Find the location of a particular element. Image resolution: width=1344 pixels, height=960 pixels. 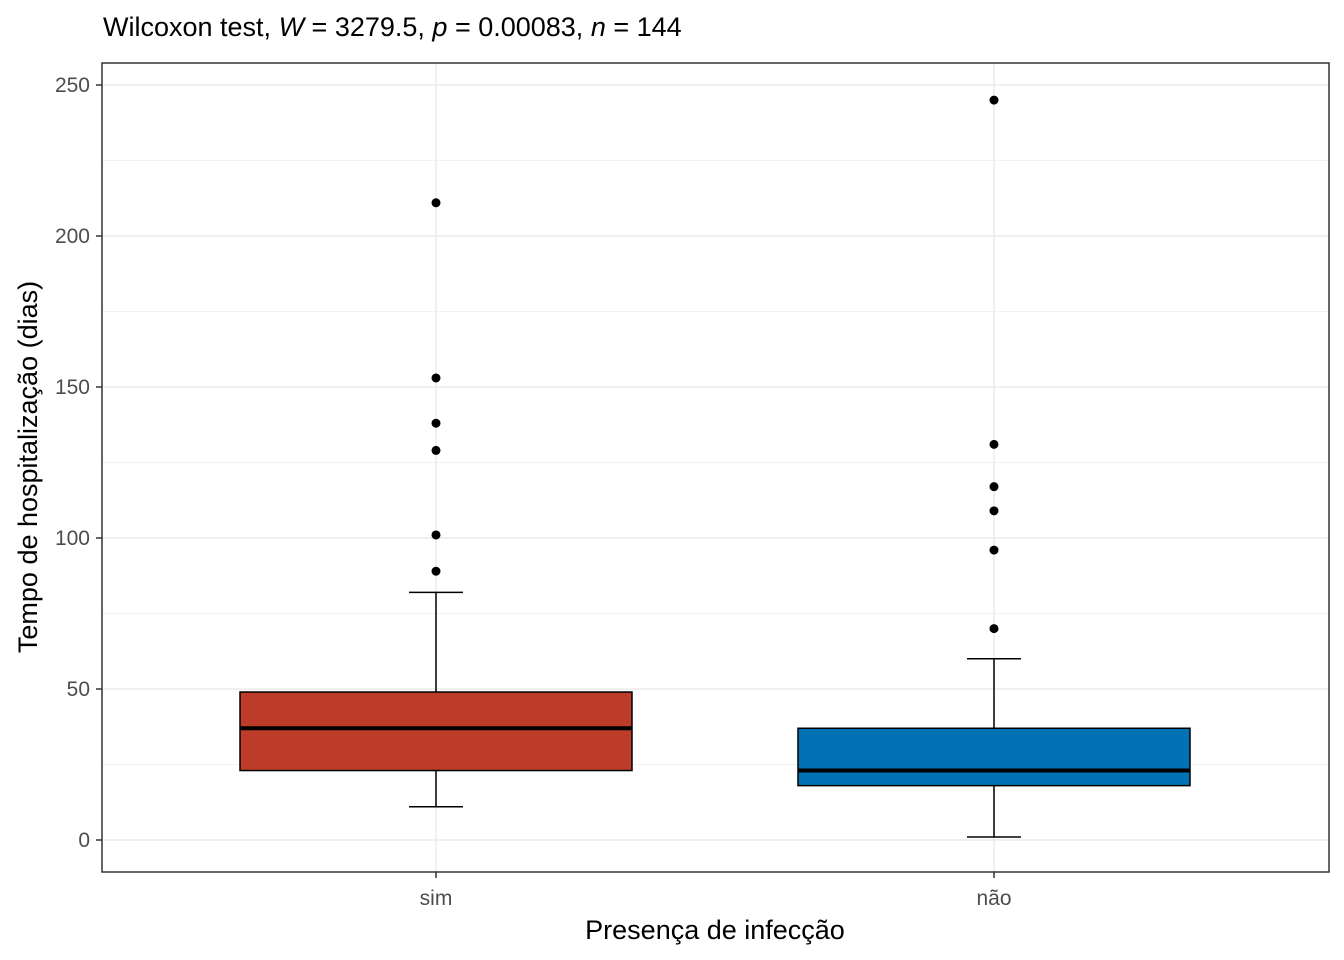

y-tick-label: 200 is located at coordinates (72, 236).